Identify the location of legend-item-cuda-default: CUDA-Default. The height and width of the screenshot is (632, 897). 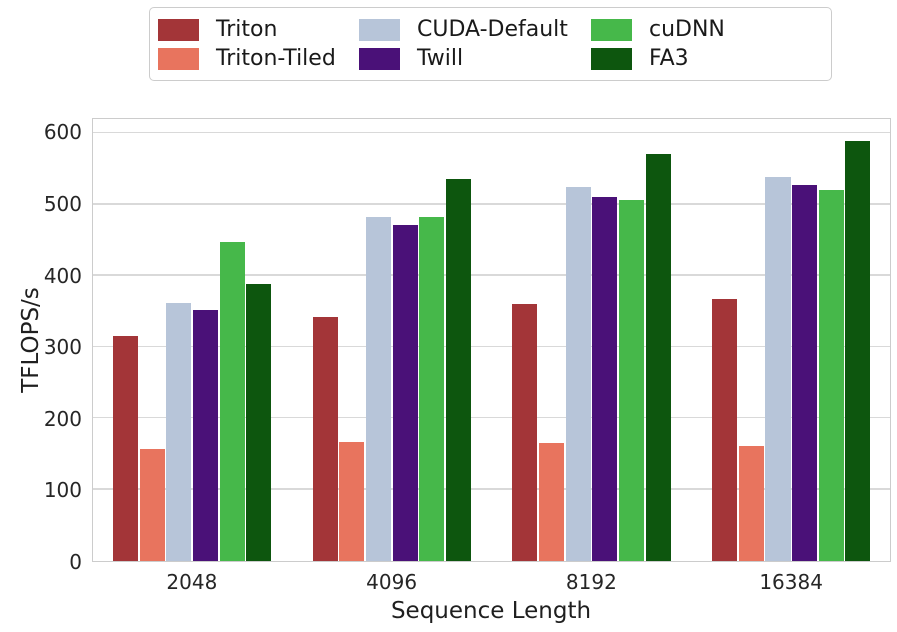
(475, 29).